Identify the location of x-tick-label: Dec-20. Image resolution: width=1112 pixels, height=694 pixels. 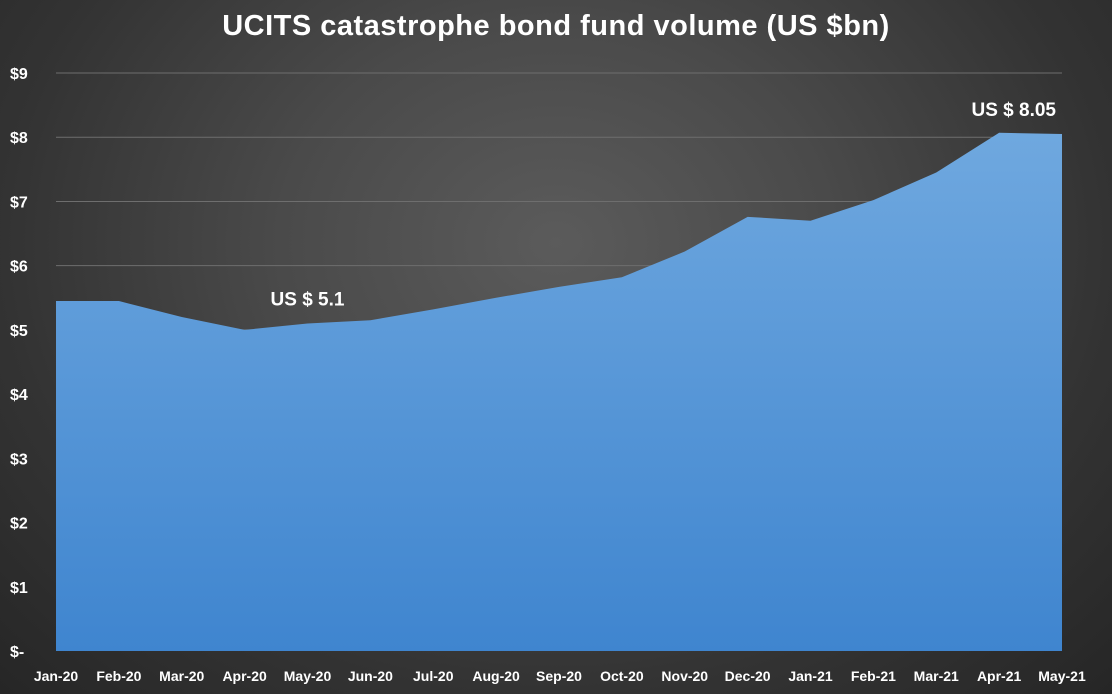
(748, 676).